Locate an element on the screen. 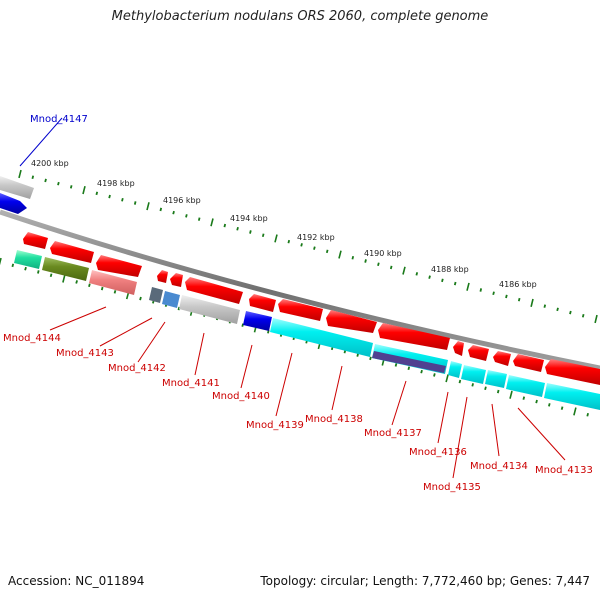 The image size is (600, 600). gene-label-mnod-4133: Mnod_4133 is located at coordinates (564, 470).